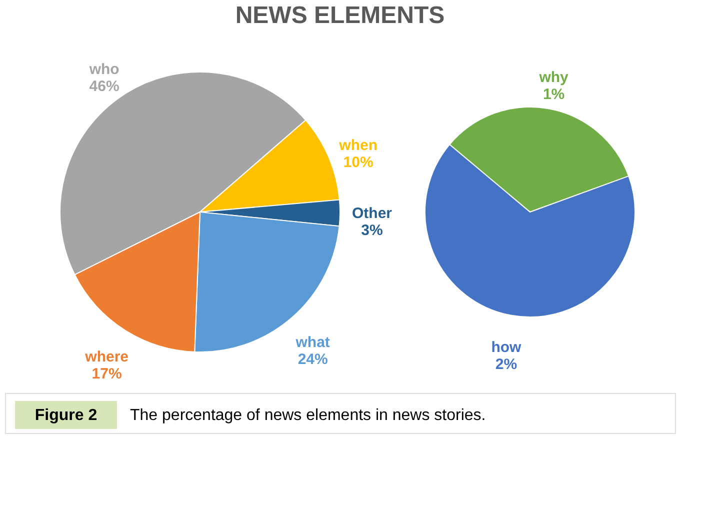  What do you see at coordinates (553, 95) in the screenshot?
I see `data-label: 1%` at bounding box center [553, 95].